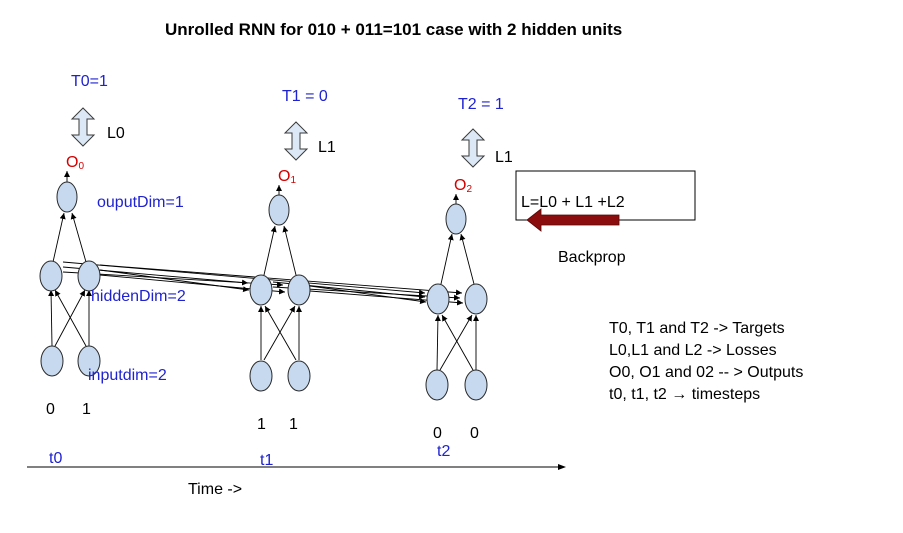 The height and width of the screenshot is (533, 903). What do you see at coordinates (481, 104) in the screenshot?
I see `target-label-t2: T2 = 1` at bounding box center [481, 104].